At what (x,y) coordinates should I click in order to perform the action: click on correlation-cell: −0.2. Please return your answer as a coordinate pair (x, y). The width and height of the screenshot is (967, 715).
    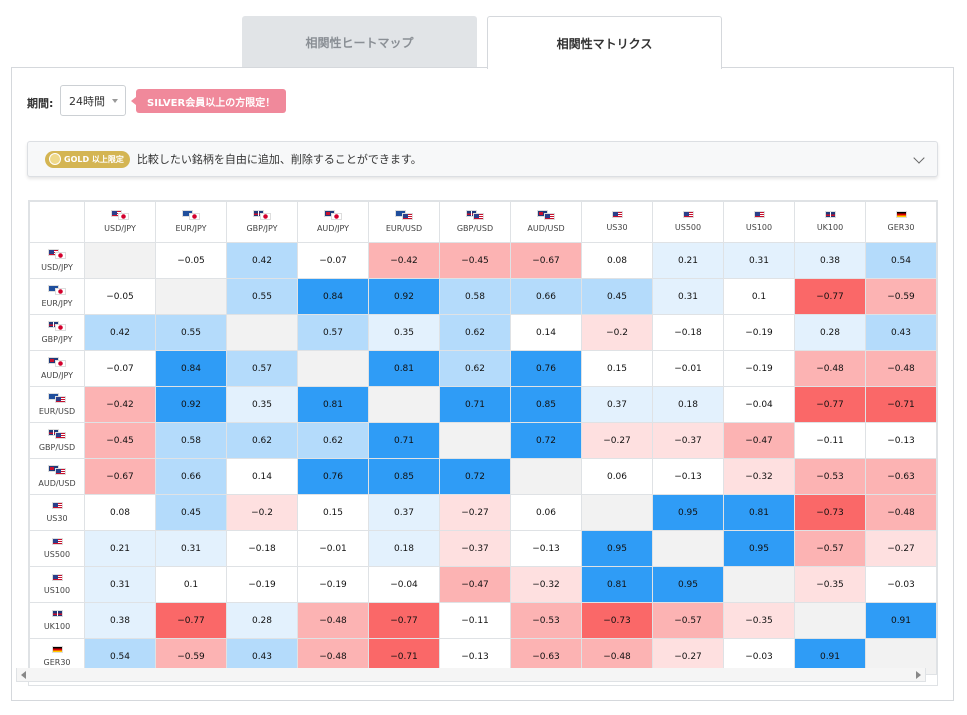
    Looking at the image, I should click on (617, 332).